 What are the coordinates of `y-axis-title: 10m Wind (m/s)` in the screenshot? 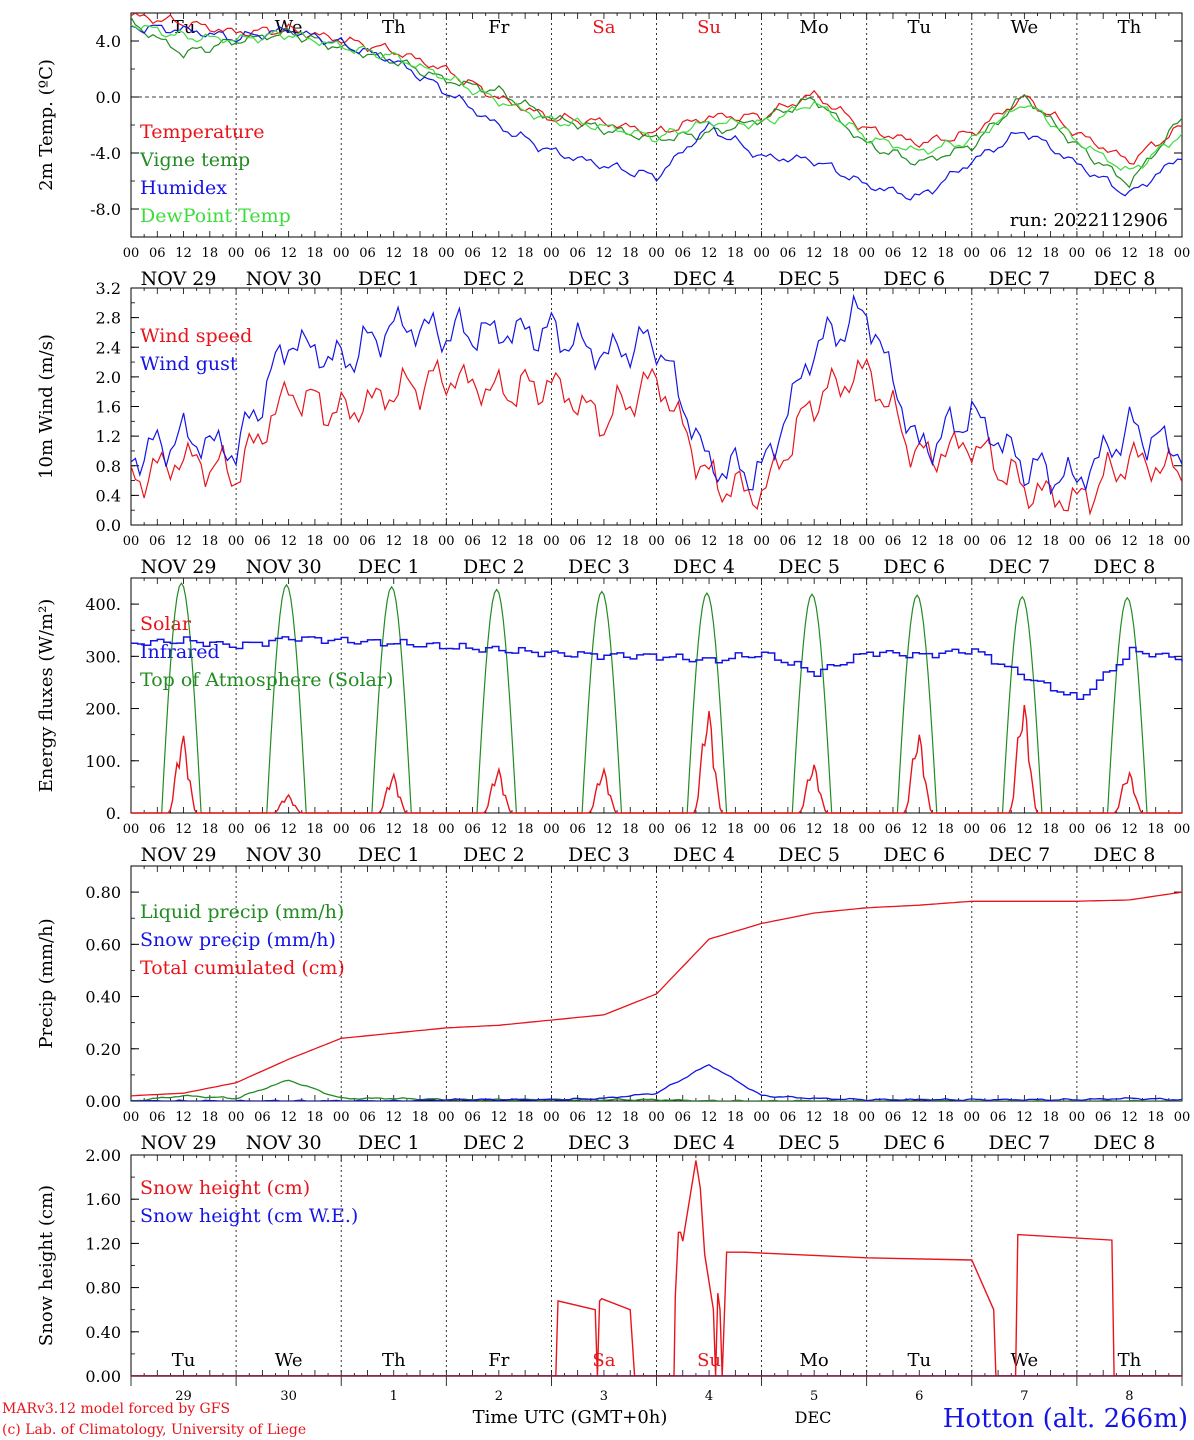 It's located at (46, 406).